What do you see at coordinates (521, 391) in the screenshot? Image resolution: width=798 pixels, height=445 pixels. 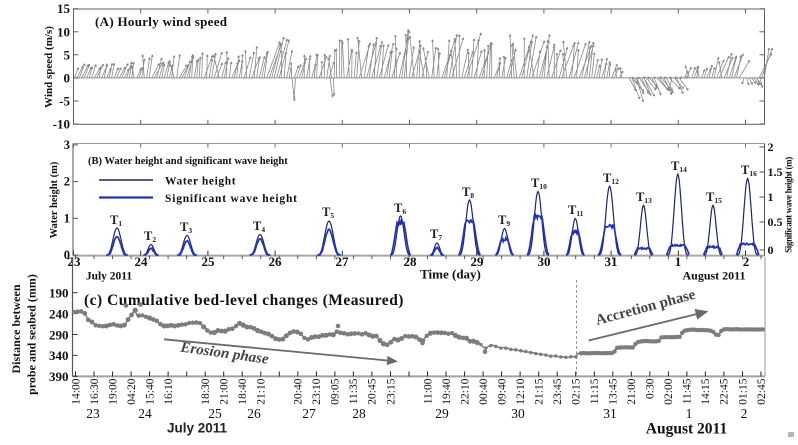 I see `svg-text: 12:10` at bounding box center [521, 391].